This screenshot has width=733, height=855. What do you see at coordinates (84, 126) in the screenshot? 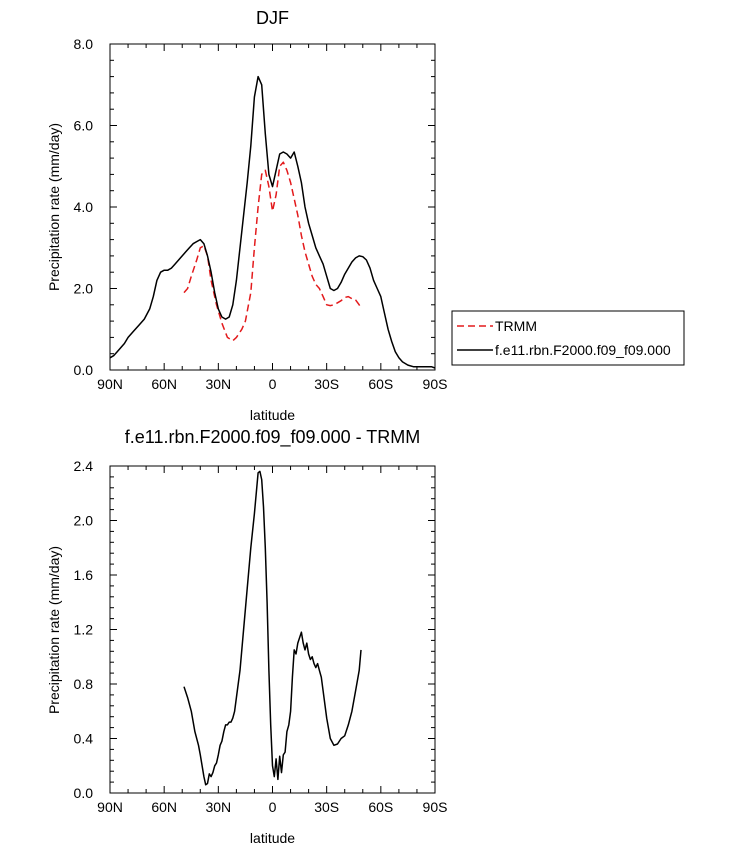
I see `top-y-tick-label: 6.0` at bounding box center [84, 126].